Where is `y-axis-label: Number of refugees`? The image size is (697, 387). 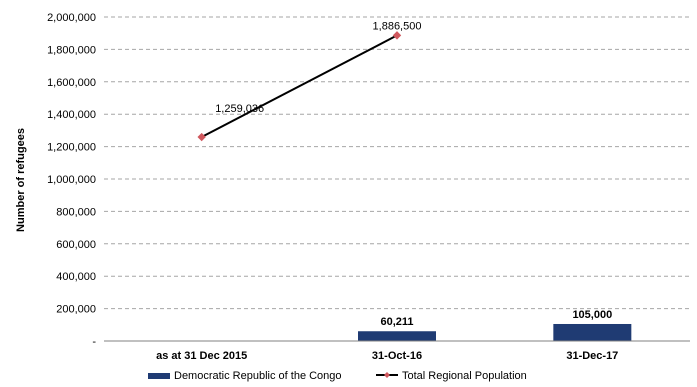 y-axis-label: Number of refugees is located at coordinates (21, 180).